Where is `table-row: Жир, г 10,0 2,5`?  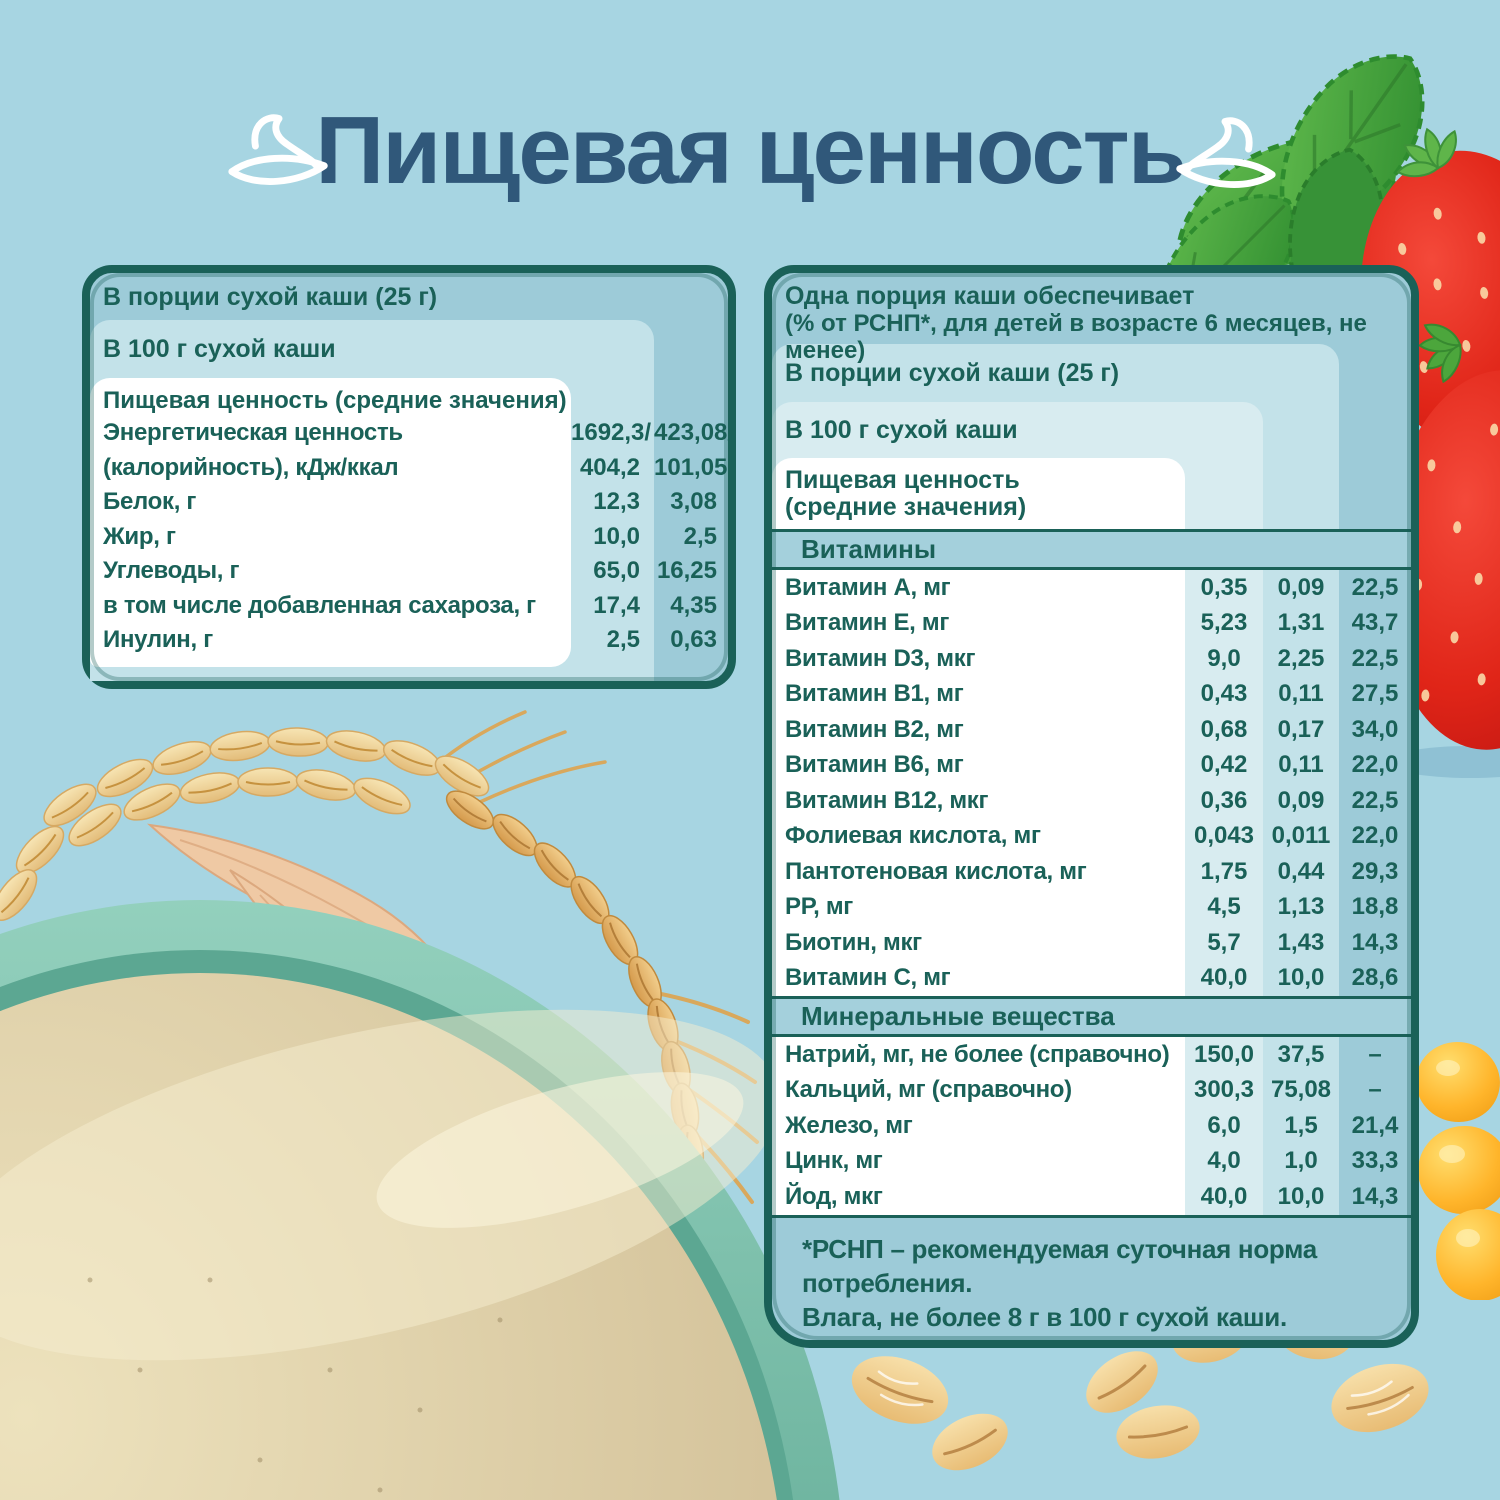
table-row: Жир, г 10,0 2,5 is located at coordinates (409, 537).